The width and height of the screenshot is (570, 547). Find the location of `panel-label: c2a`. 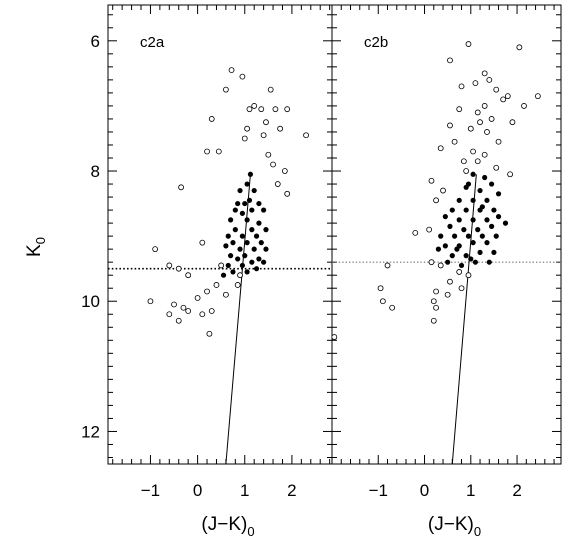

panel-label: c2a is located at coordinates (152, 42).